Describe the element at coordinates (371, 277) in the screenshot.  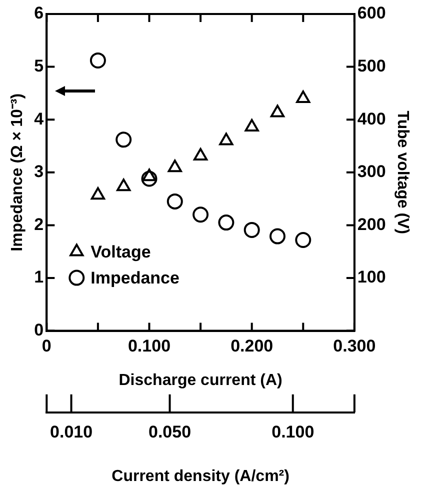
I see `y2-tick-label: 100` at that location.